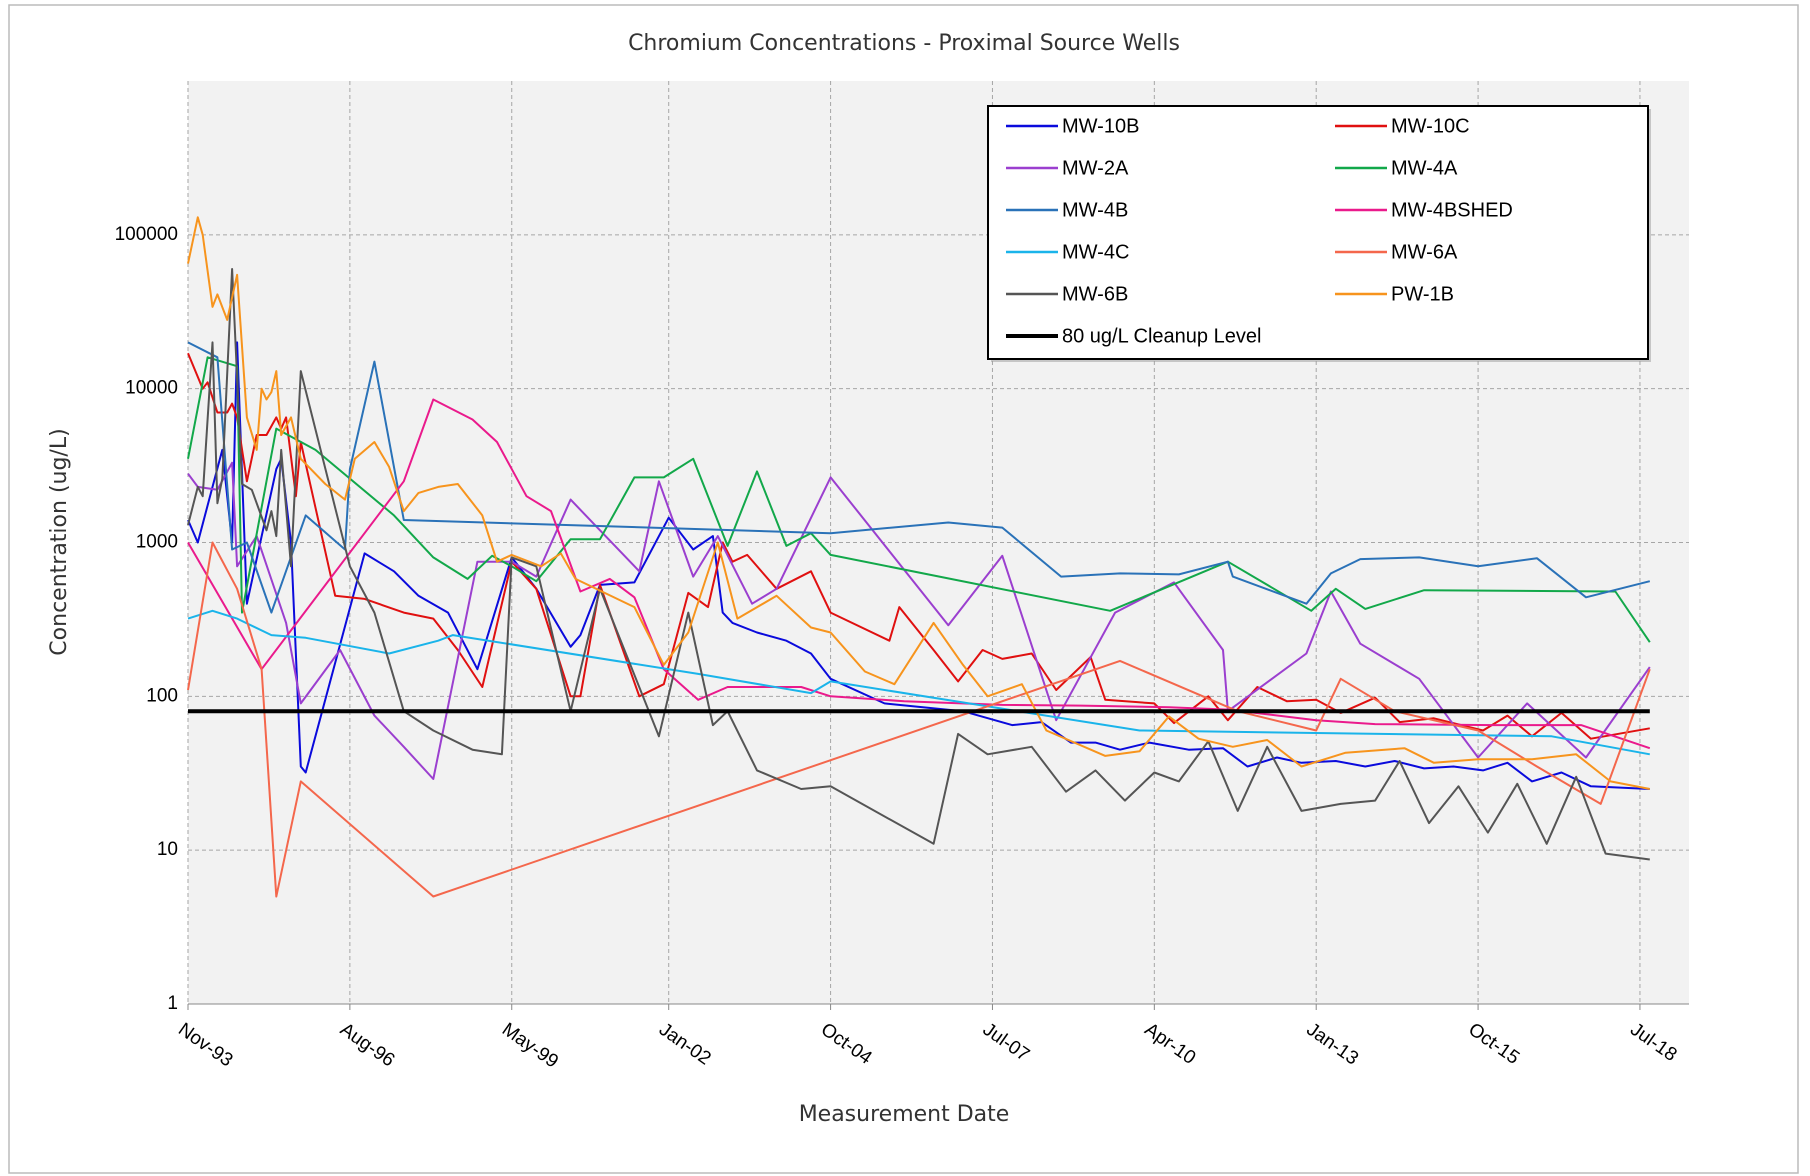  Describe the element at coordinates (918, 682) in the screenshot. I see `series-line` at that location.